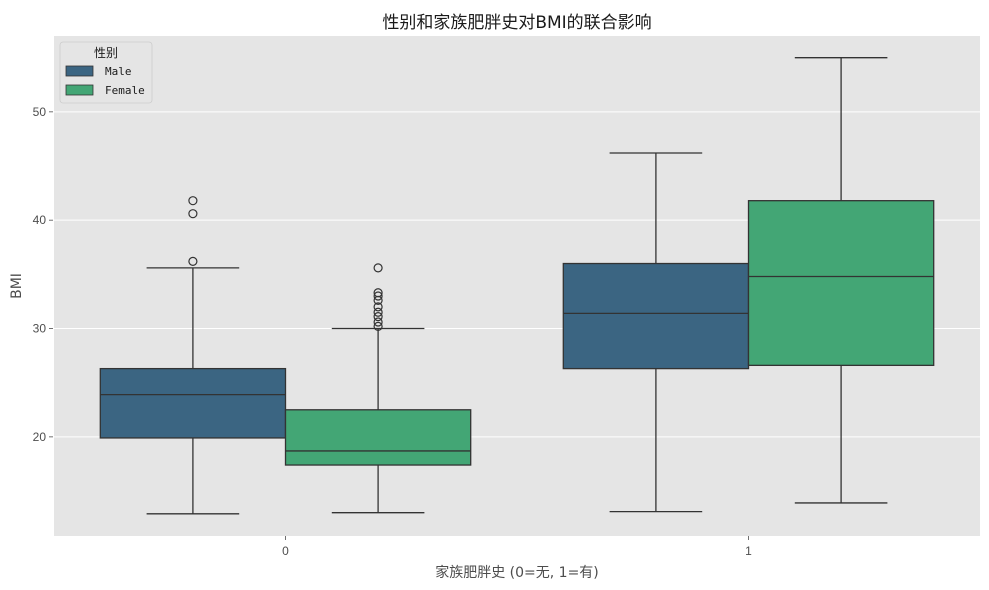  I want to click on legend: 性别 Male Female, so click(106, 72).